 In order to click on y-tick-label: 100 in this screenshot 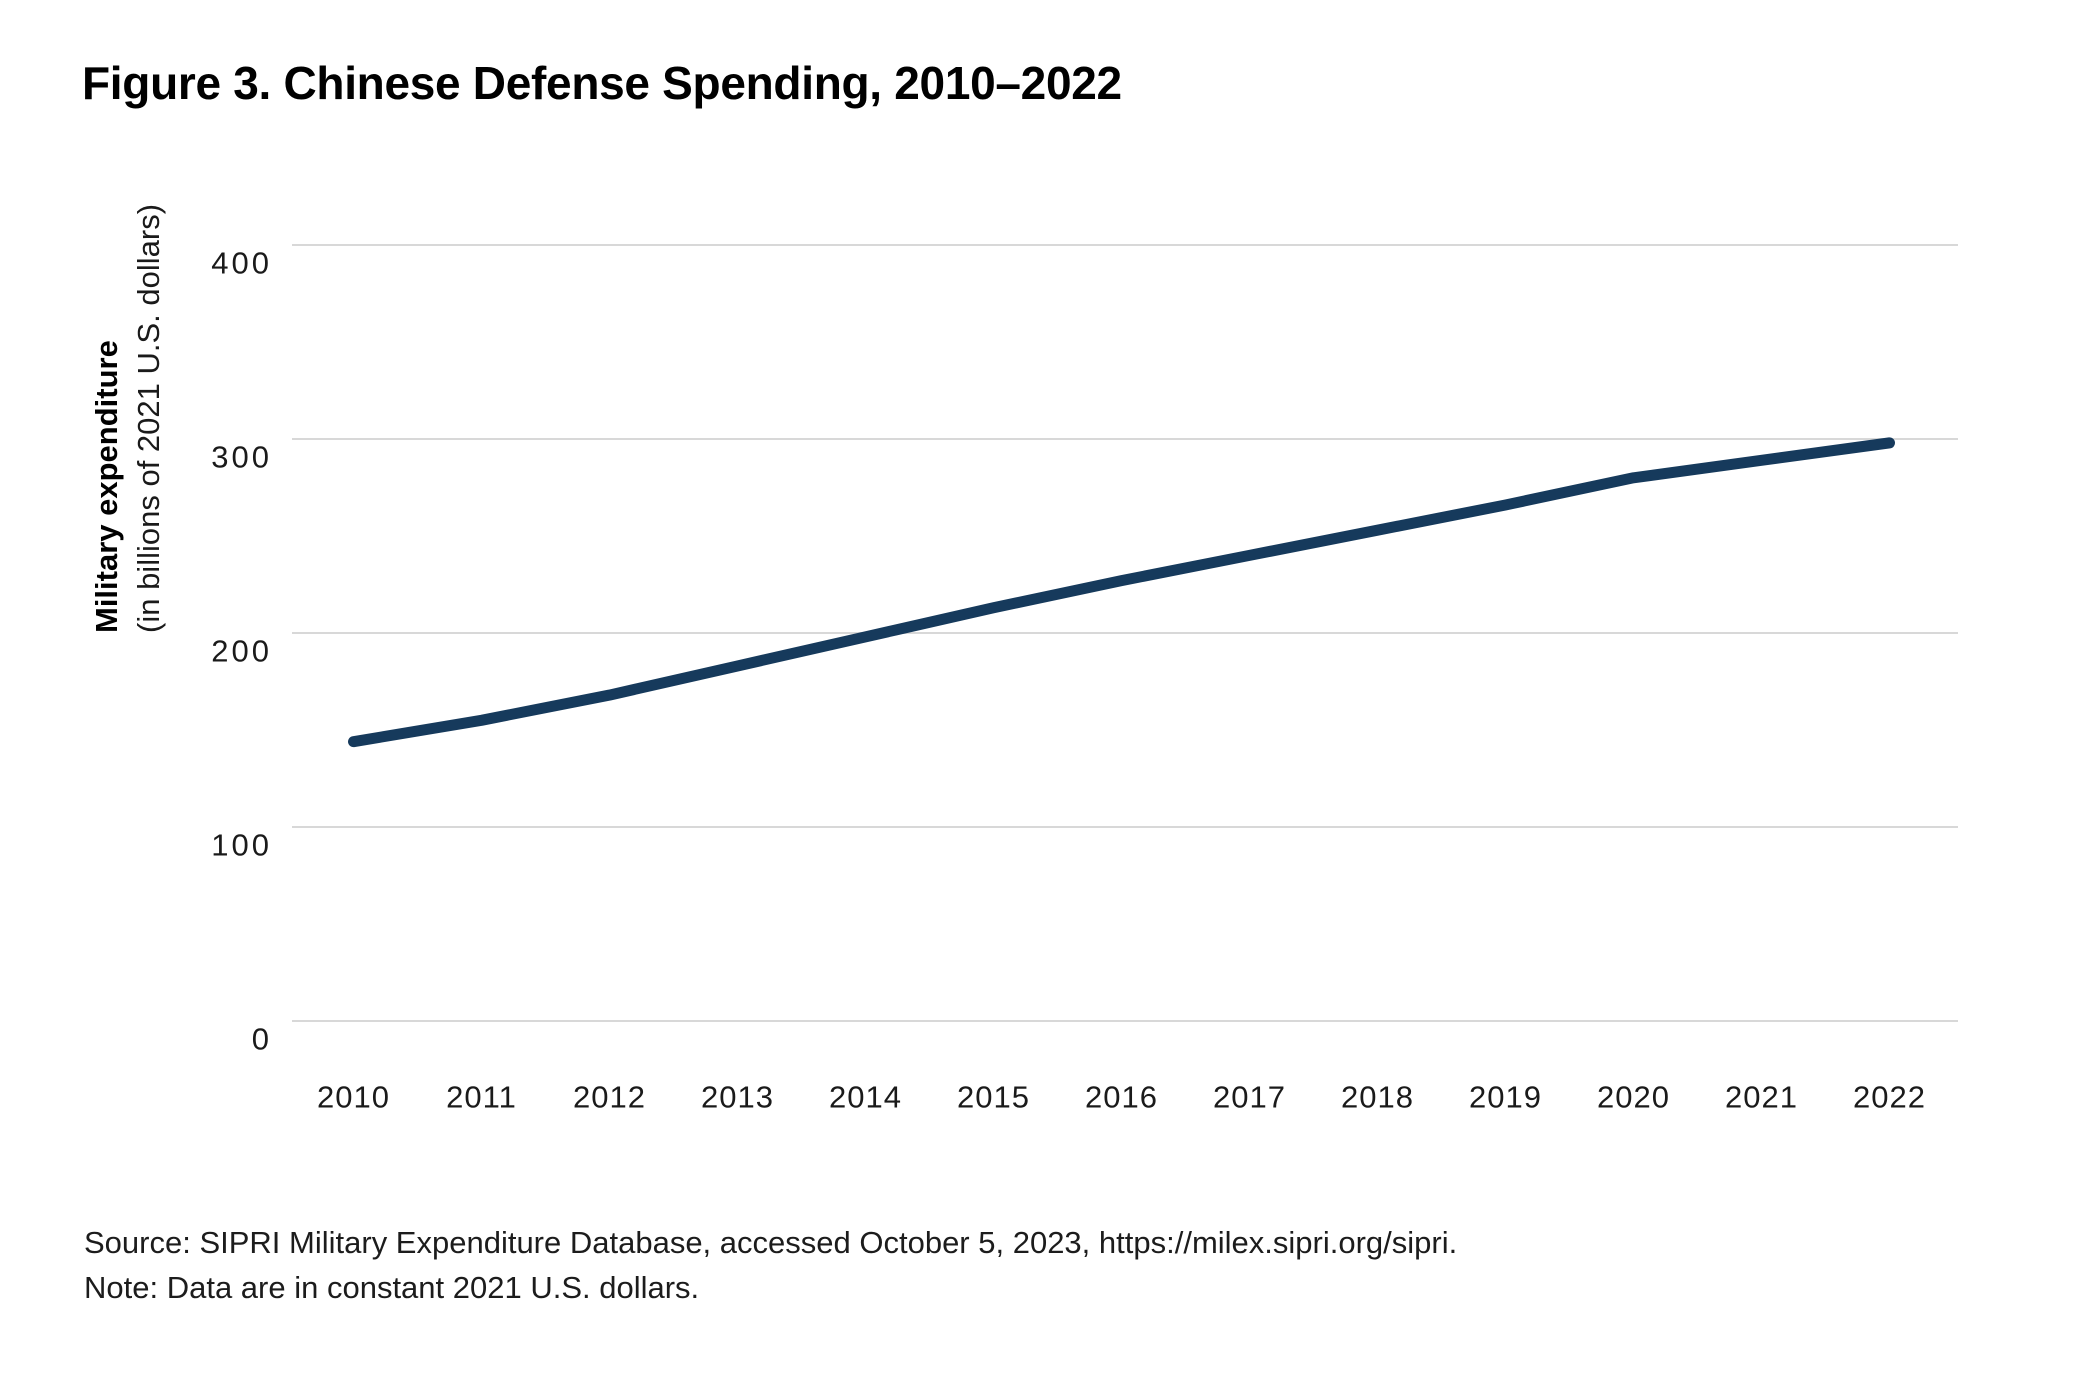, I will do `click(241, 845)`.